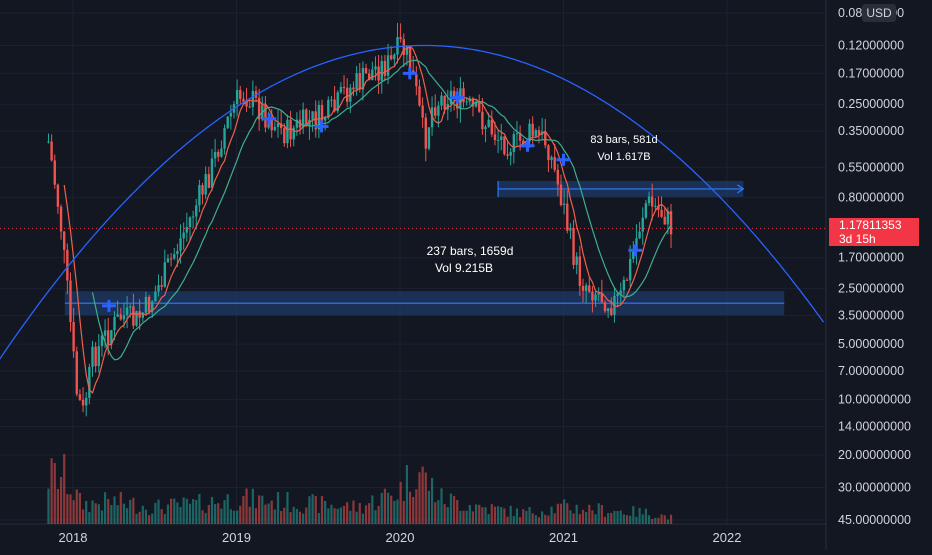 The image size is (932, 555). Describe the element at coordinates (400, 537) in the screenshot. I see `time-axis: 2018 2019 2020 2021 2022` at that location.